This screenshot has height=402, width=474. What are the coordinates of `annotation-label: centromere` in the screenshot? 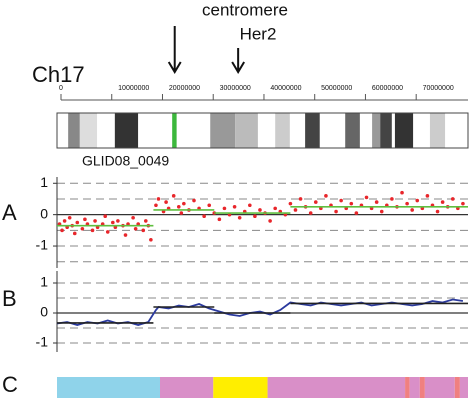 It's located at (245, 9).